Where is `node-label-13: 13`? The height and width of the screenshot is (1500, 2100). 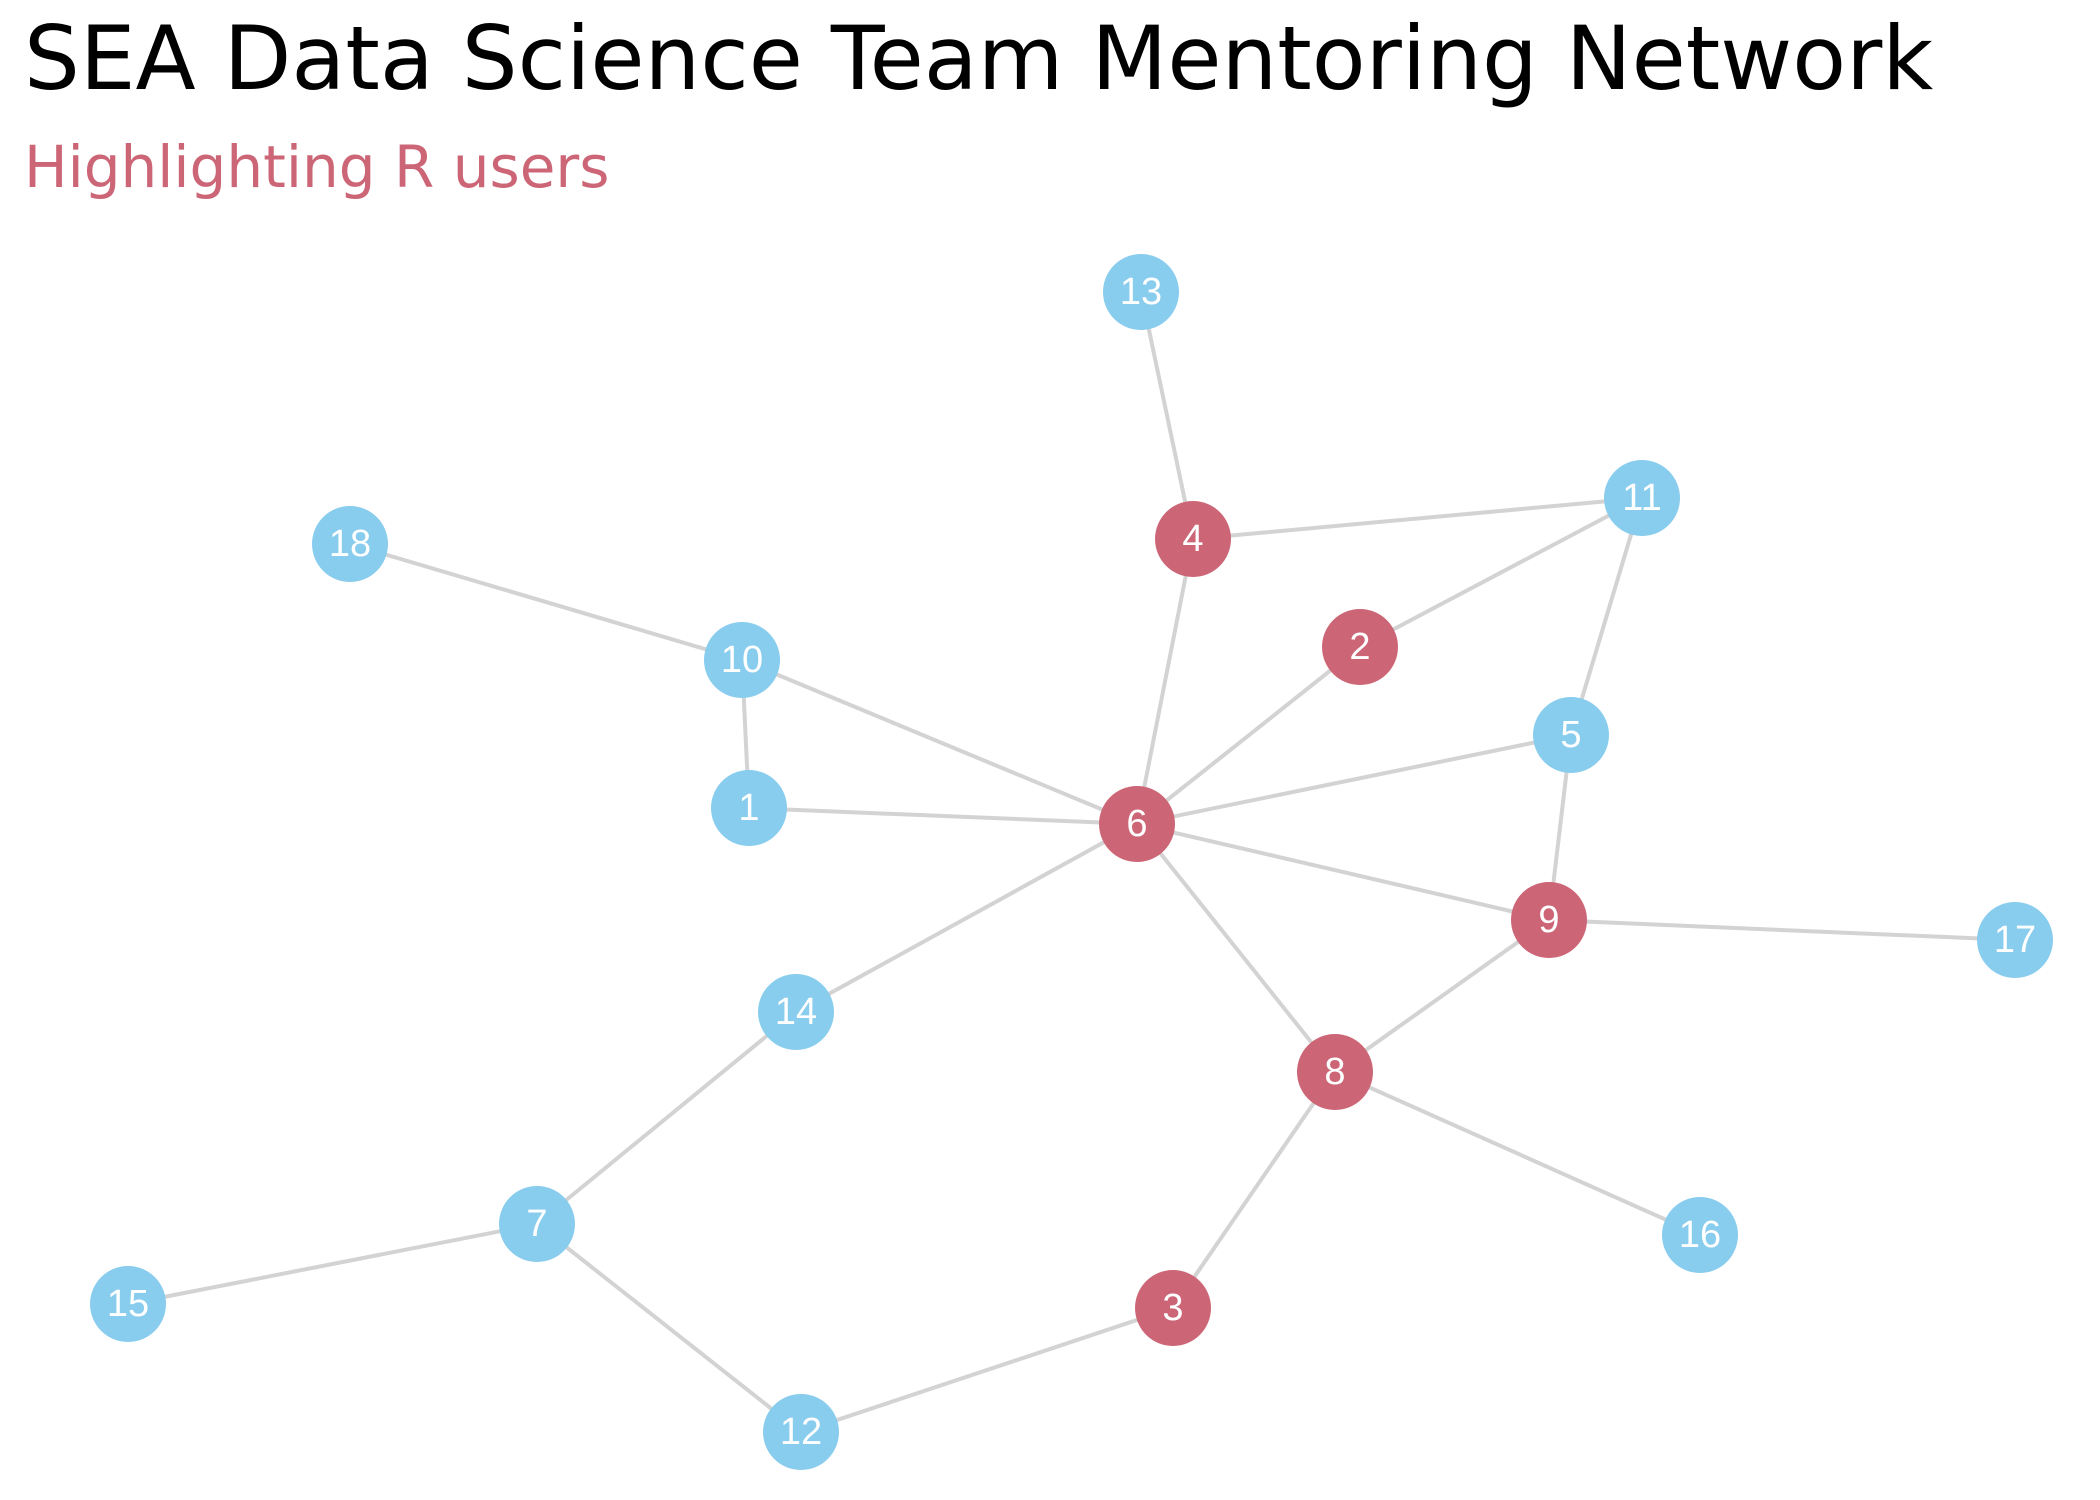
node-label-13: 13 is located at coordinates (1141, 292).